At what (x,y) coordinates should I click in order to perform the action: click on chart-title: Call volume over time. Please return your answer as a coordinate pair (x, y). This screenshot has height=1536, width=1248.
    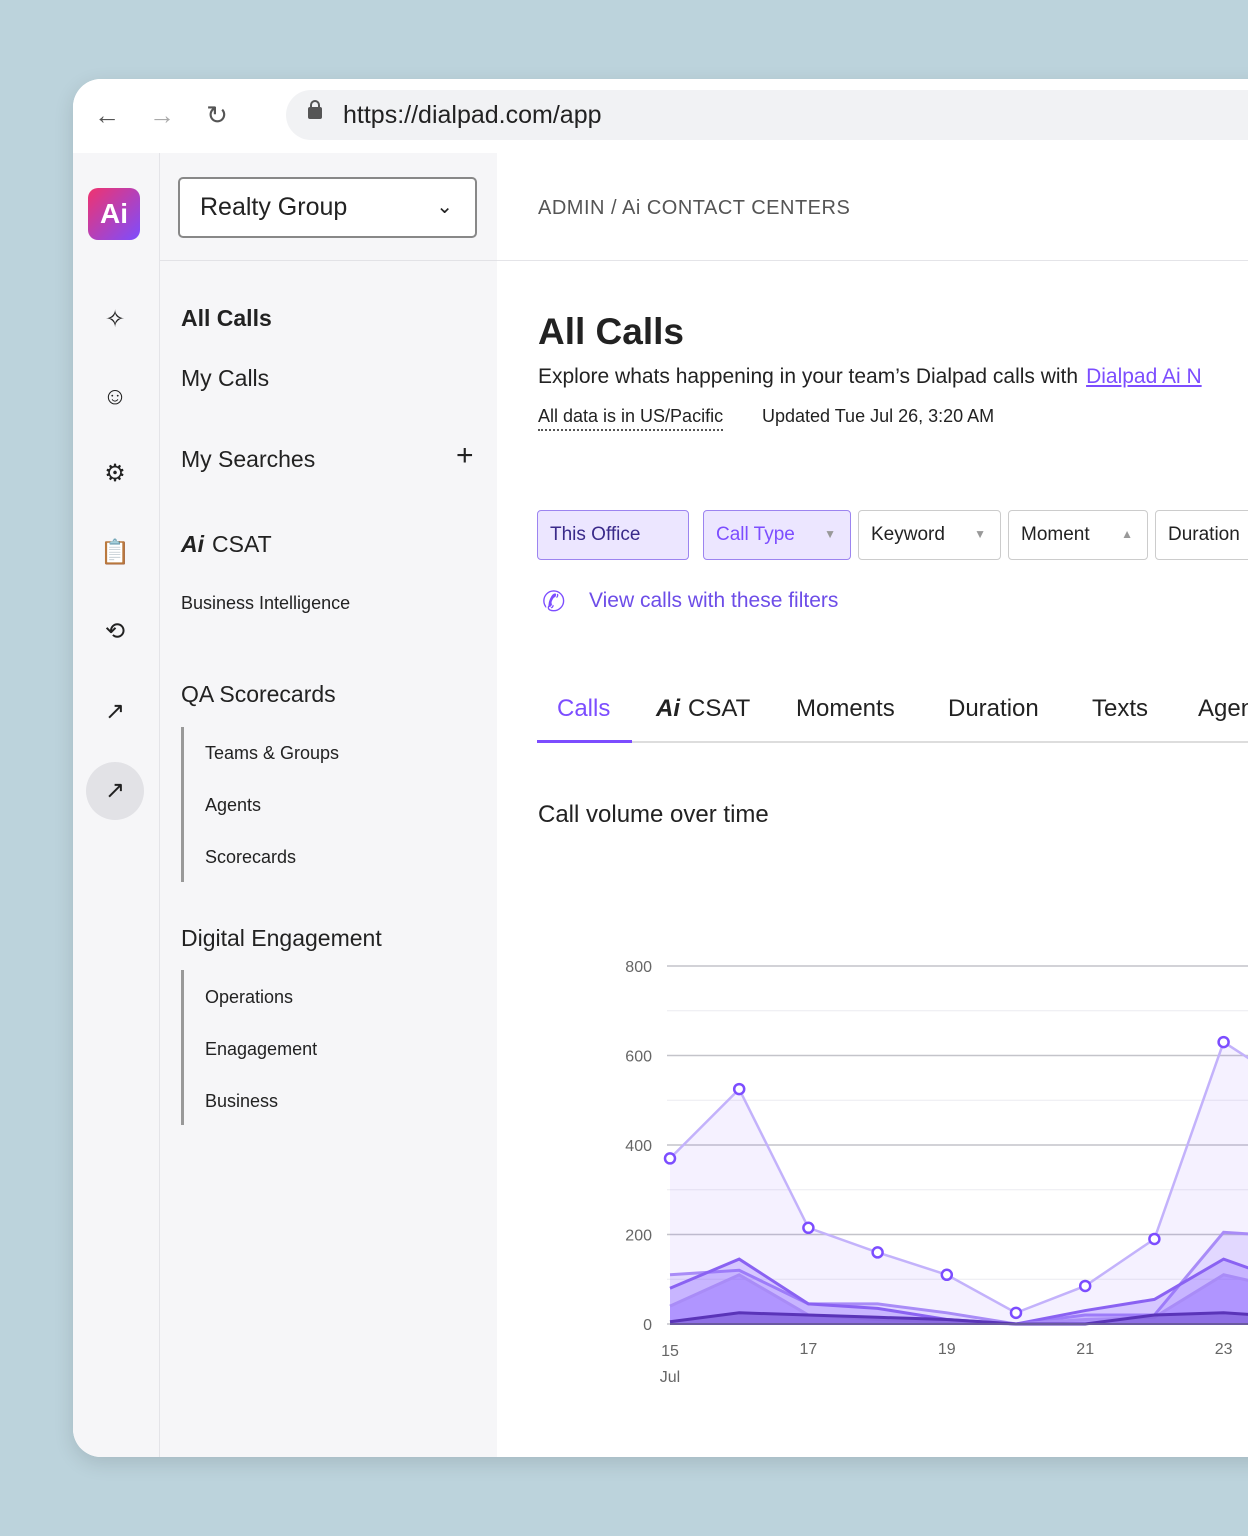
    Looking at the image, I should click on (653, 814).